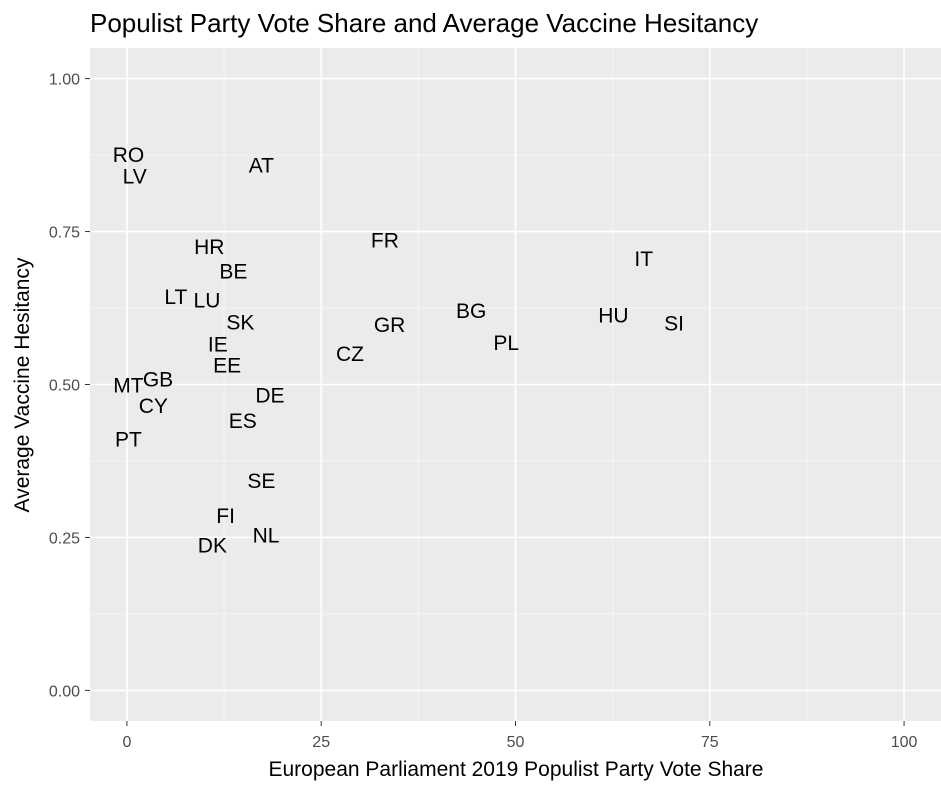  What do you see at coordinates (516, 742) in the screenshot?
I see `x-tick-label: 50` at bounding box center [516, 742].